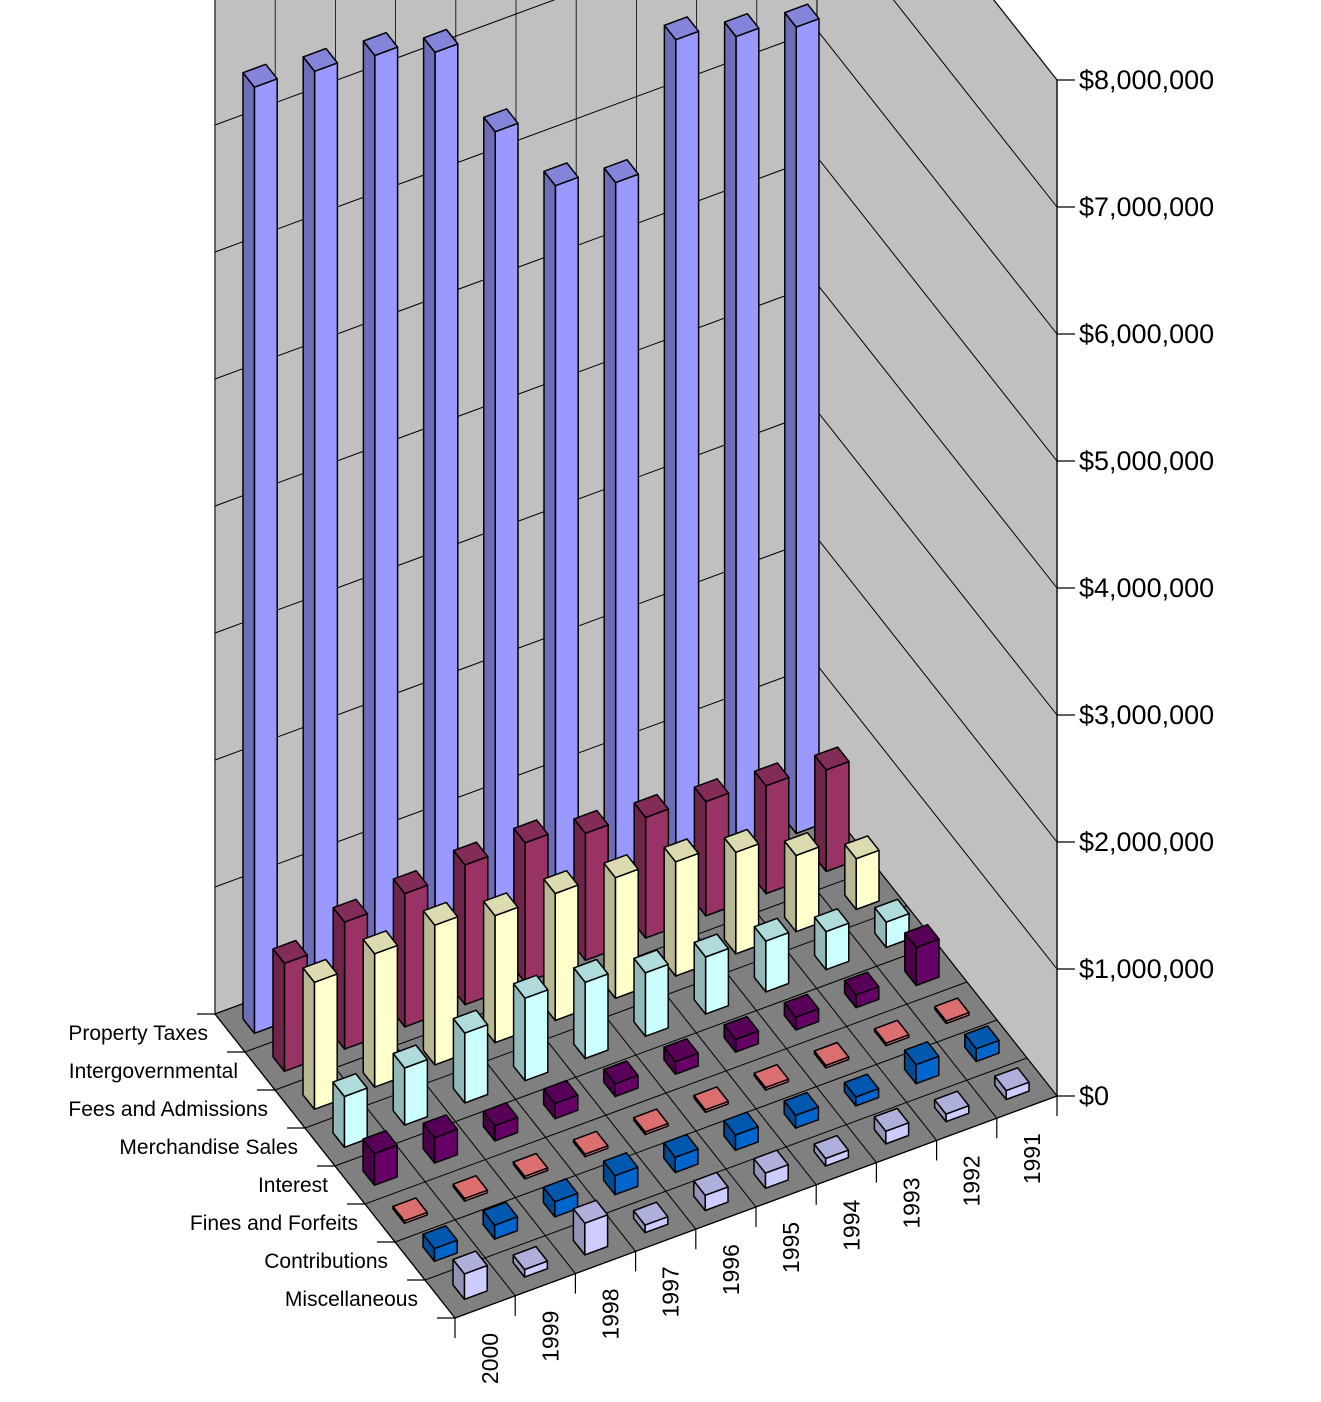  Describe the element at coordinates (326, 1261) in the screenshot. I see `series-label: Contributions` at that location.